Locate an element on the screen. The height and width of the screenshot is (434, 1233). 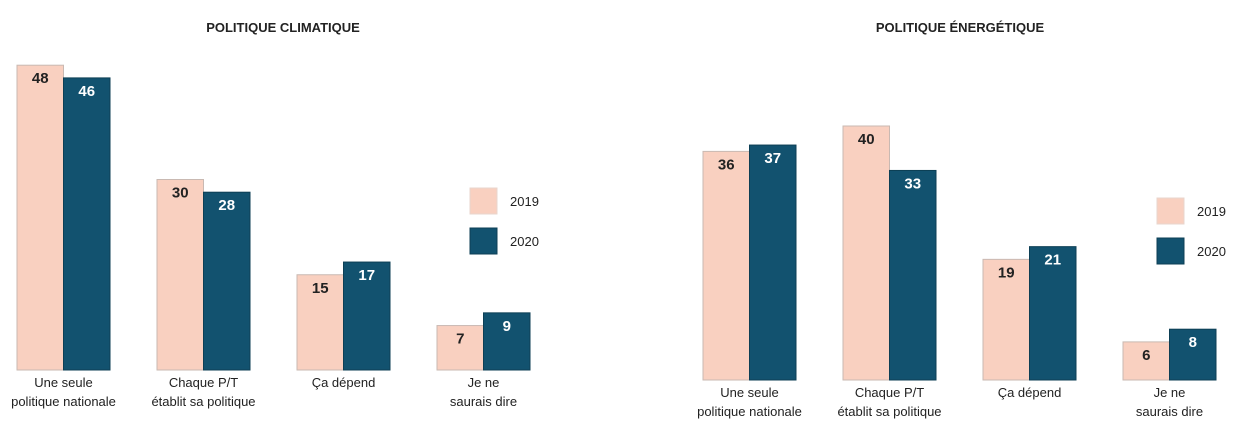
data-label: 28 is located at coordinates (226, 205).